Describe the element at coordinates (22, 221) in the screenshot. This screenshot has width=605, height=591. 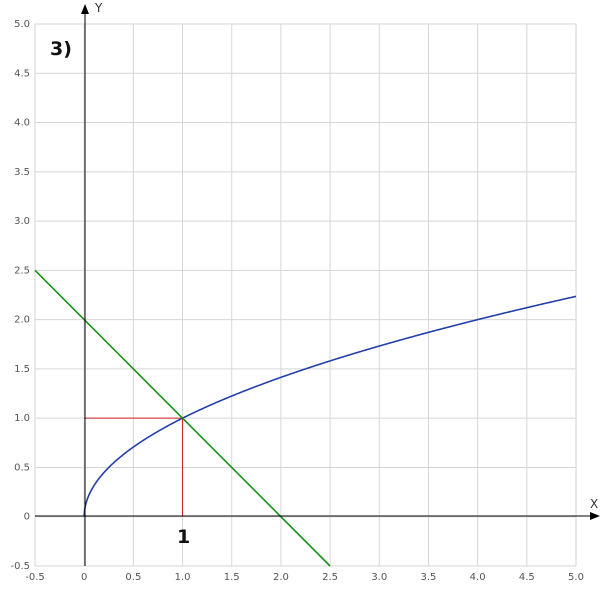
I see `y-tick-label: 3.0` at that location.